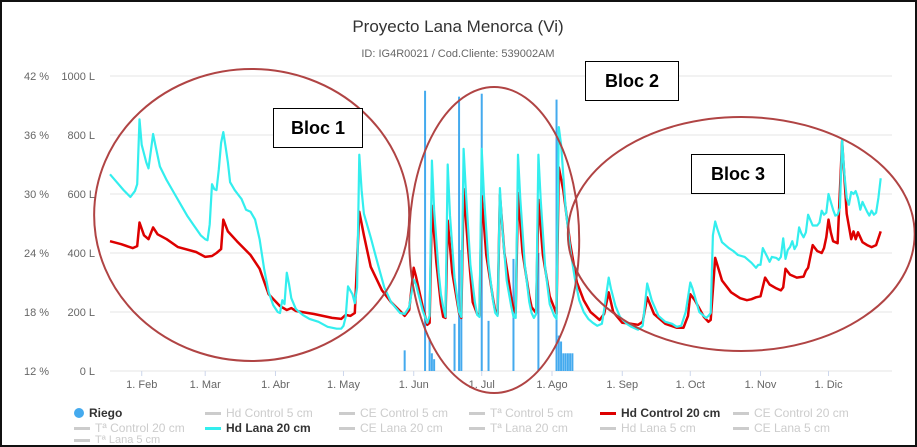  I want to click on x-tick-label: 1. Oct, so click(690, 385).